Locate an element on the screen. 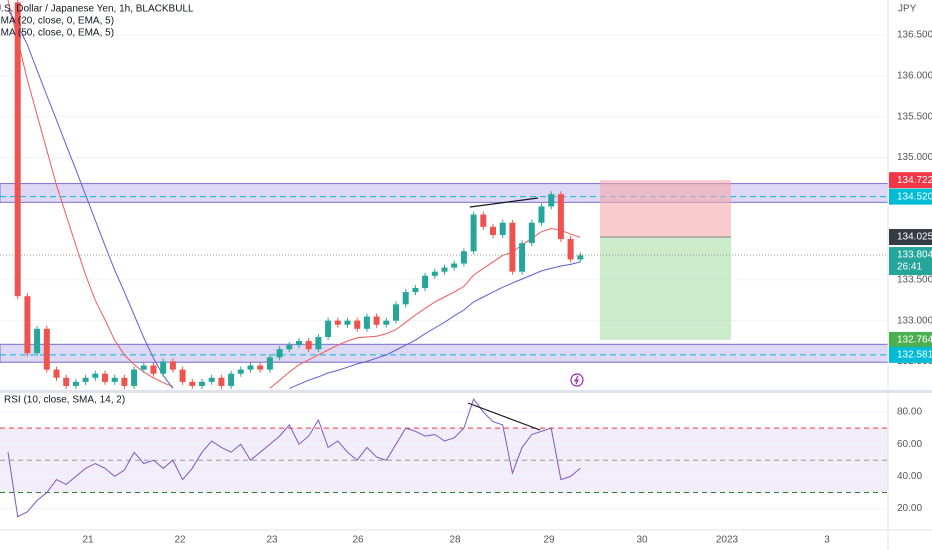 This screenshot has width=932, height=550. price-tag-label: 134.722 is located at coordinates (914, 180).